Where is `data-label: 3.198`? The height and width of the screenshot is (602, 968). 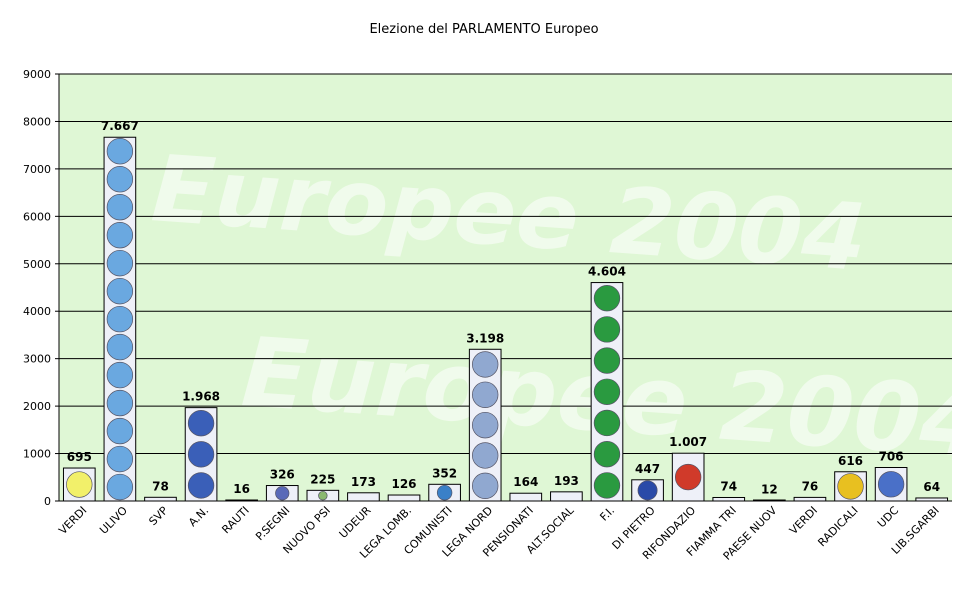 data-label: 3.198 is located at coordinates (485, 338).